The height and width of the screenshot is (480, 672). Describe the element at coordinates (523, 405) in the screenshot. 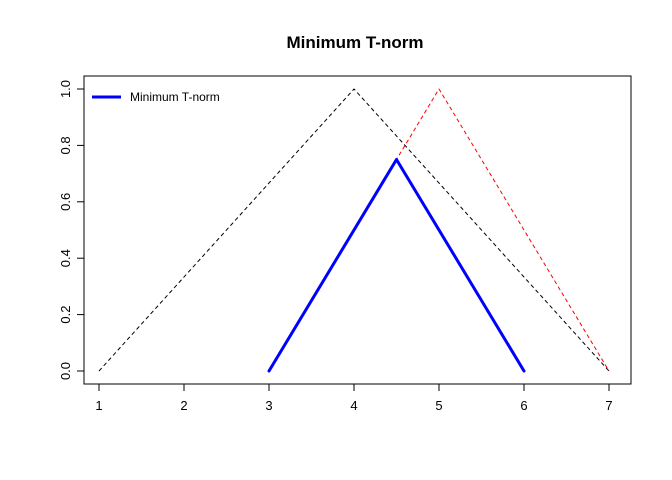

I see `x-tick-label: 6` at that location.